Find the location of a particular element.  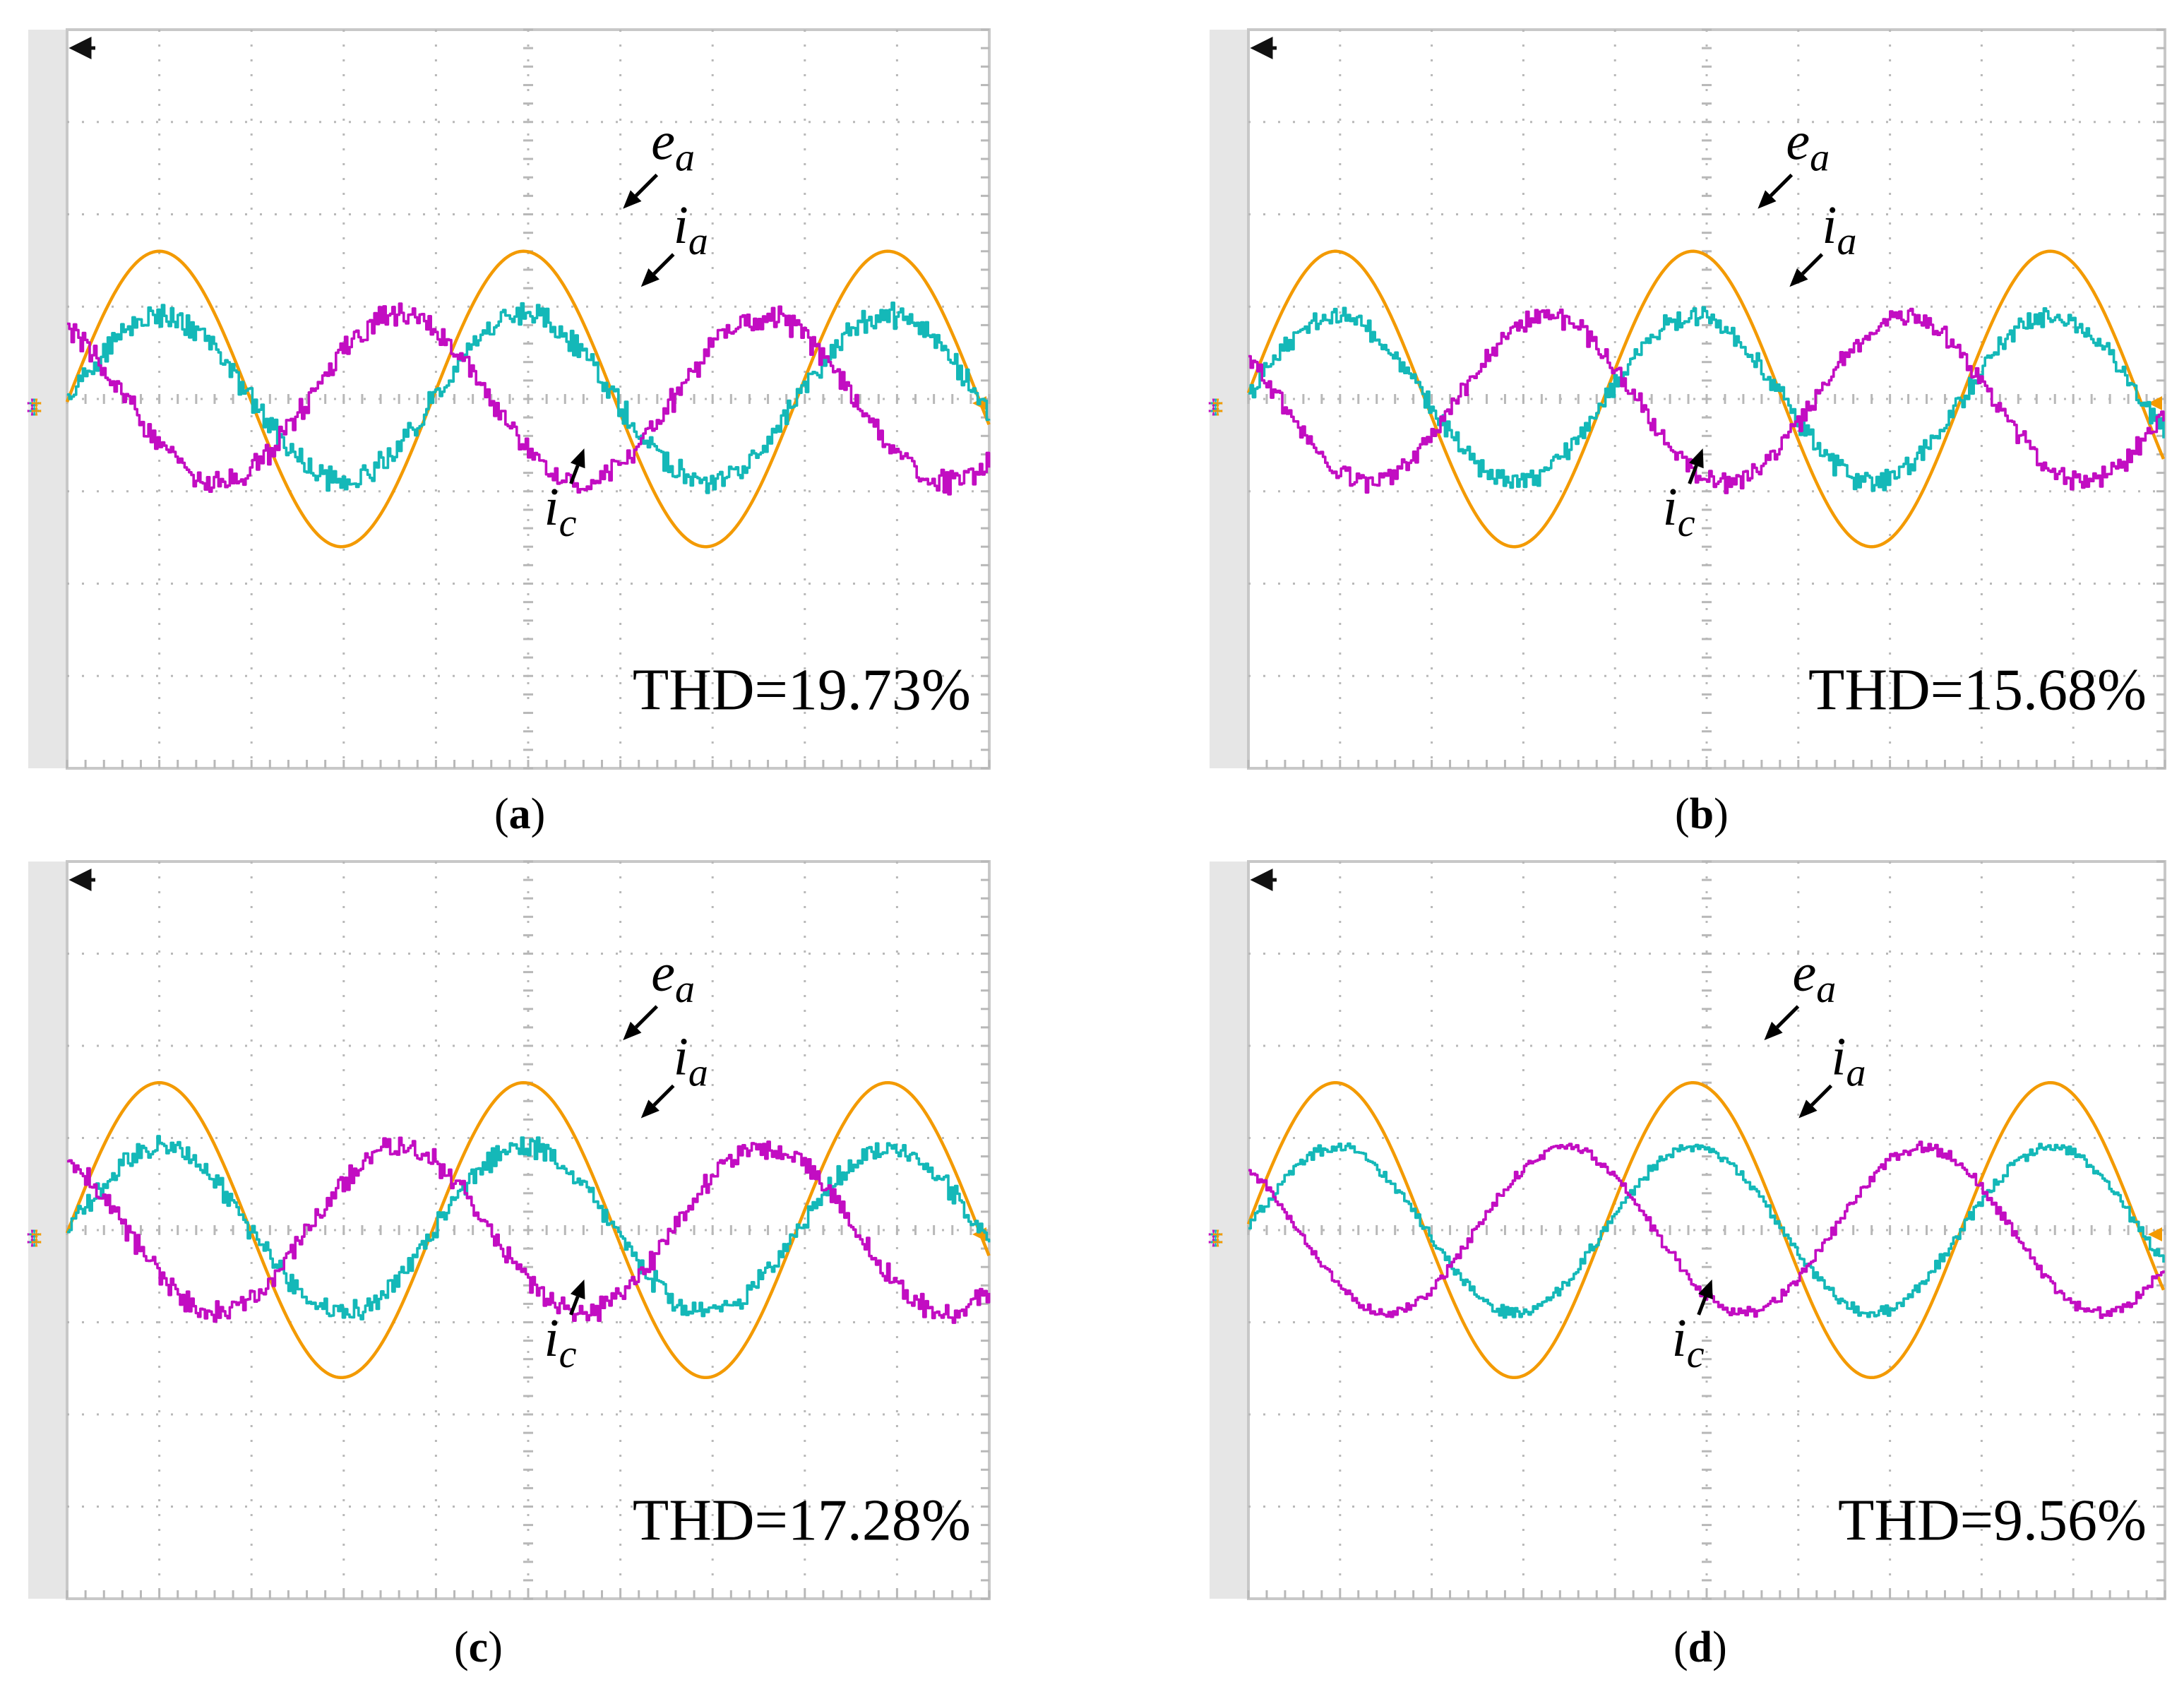

panel-caption-c: (c) is located at coordinates (478, 1647).